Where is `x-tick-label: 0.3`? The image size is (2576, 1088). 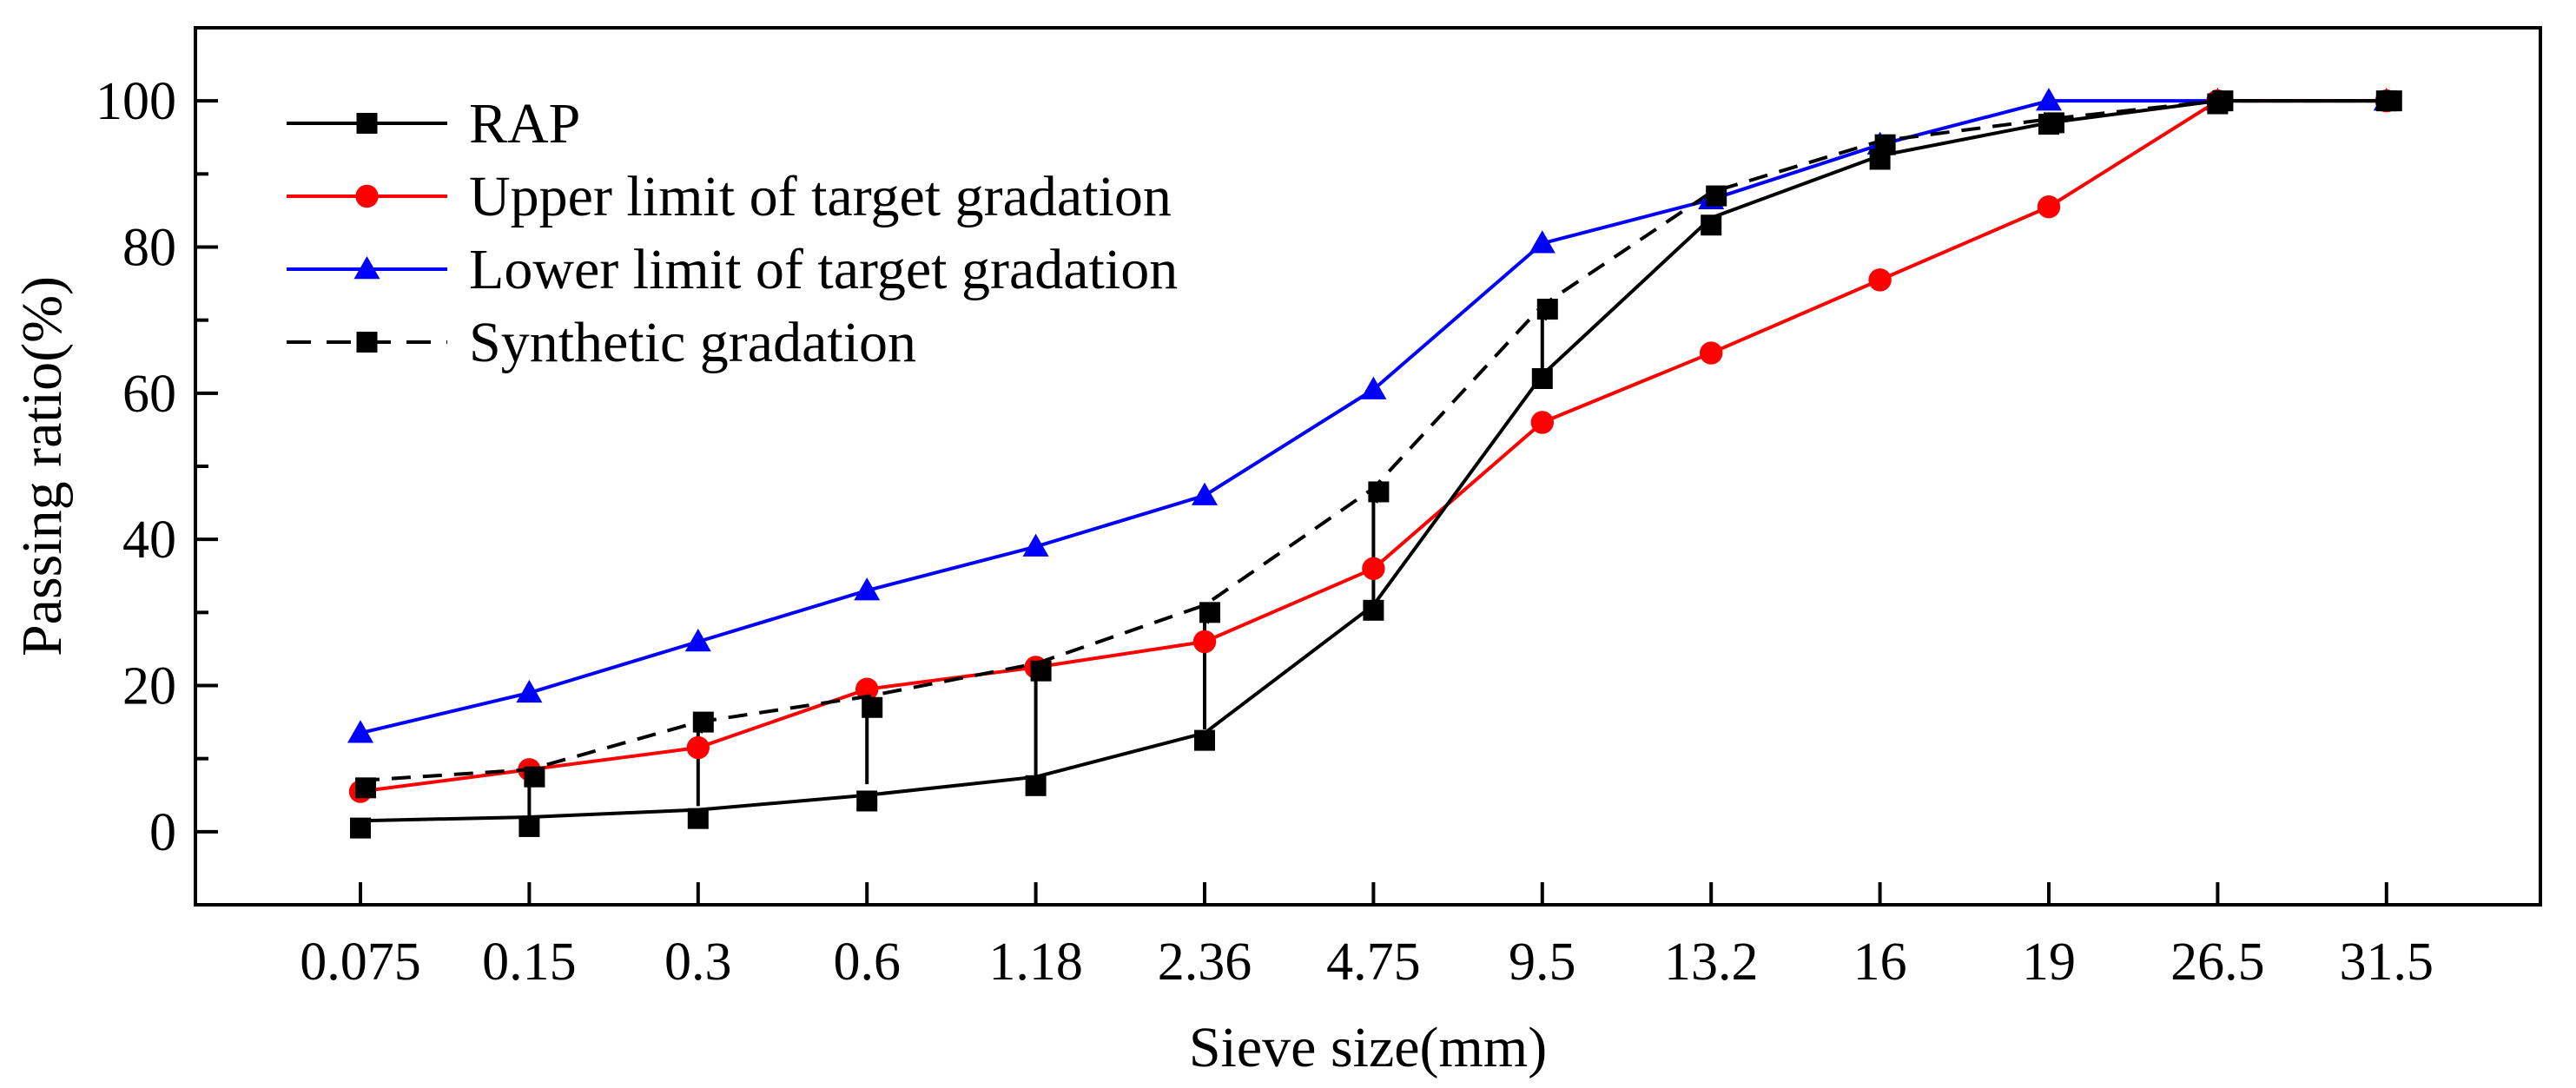 x-tick-label: 0.3 is located at coordinates (698, 962).